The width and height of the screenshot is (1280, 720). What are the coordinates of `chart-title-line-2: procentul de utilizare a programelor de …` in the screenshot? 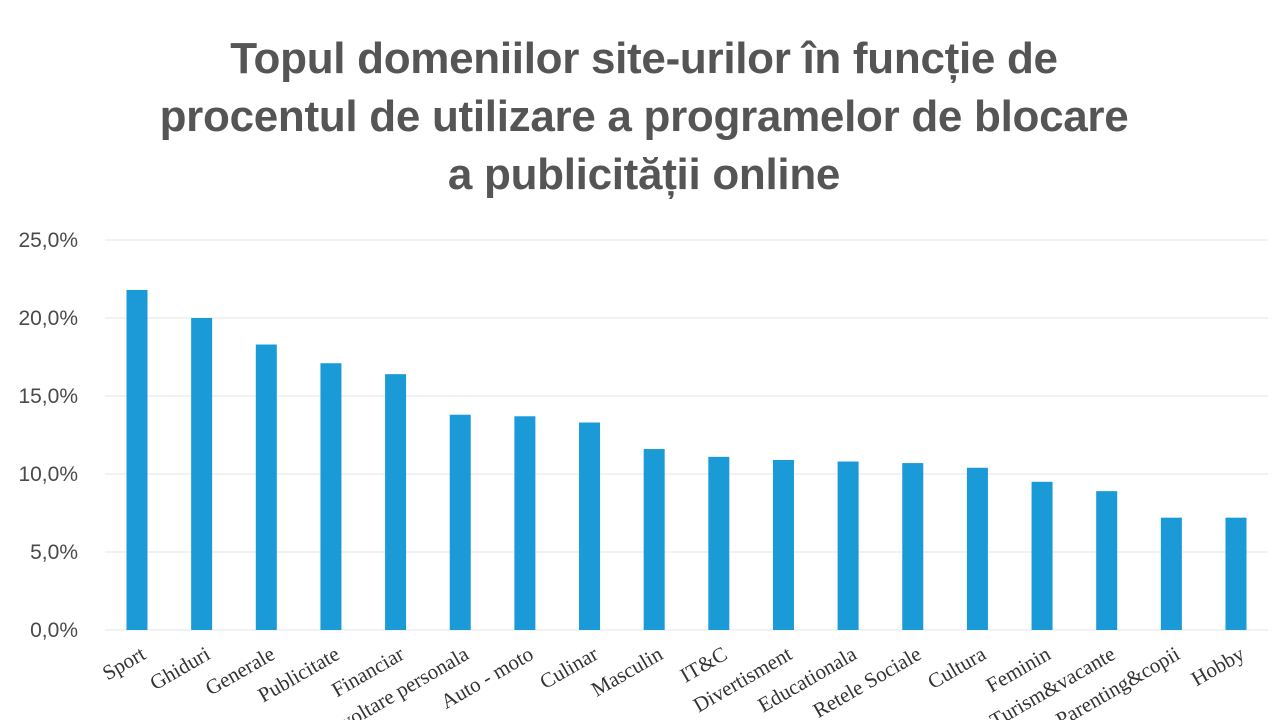 It's located at (644, 116).